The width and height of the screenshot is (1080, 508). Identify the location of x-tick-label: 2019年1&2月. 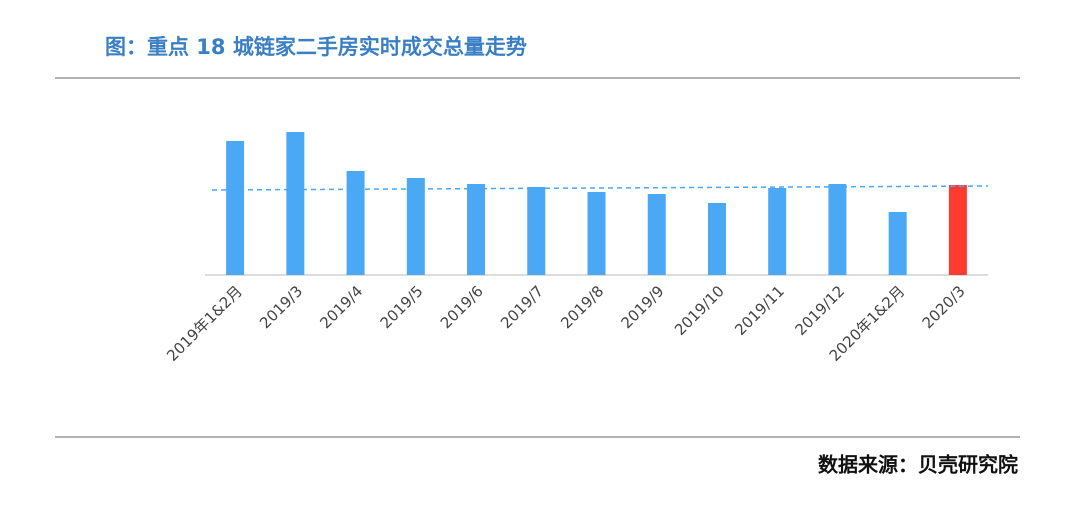
(204, 323).